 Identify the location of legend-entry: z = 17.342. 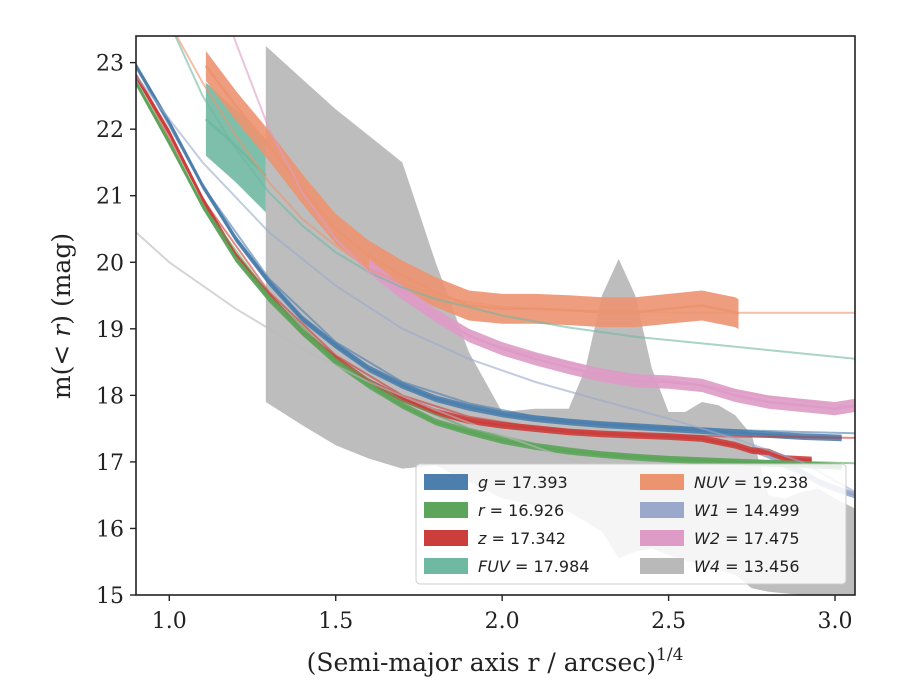
(521, 538).